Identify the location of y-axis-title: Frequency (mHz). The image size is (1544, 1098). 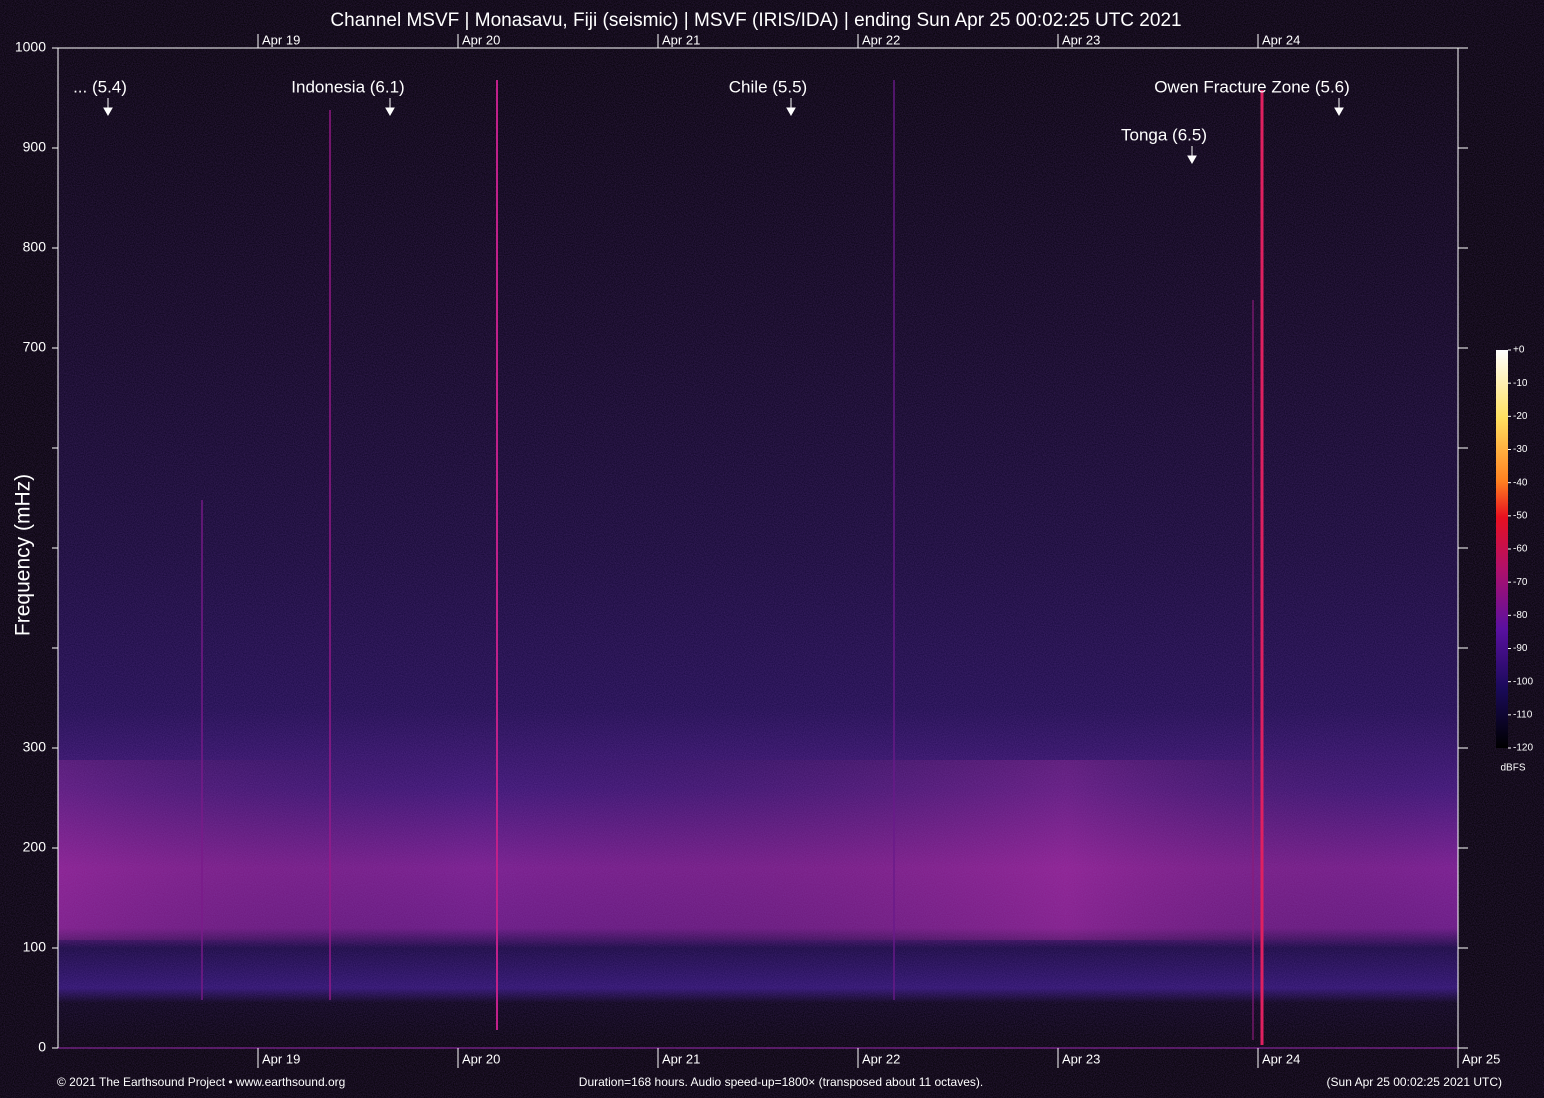
(23, 555).